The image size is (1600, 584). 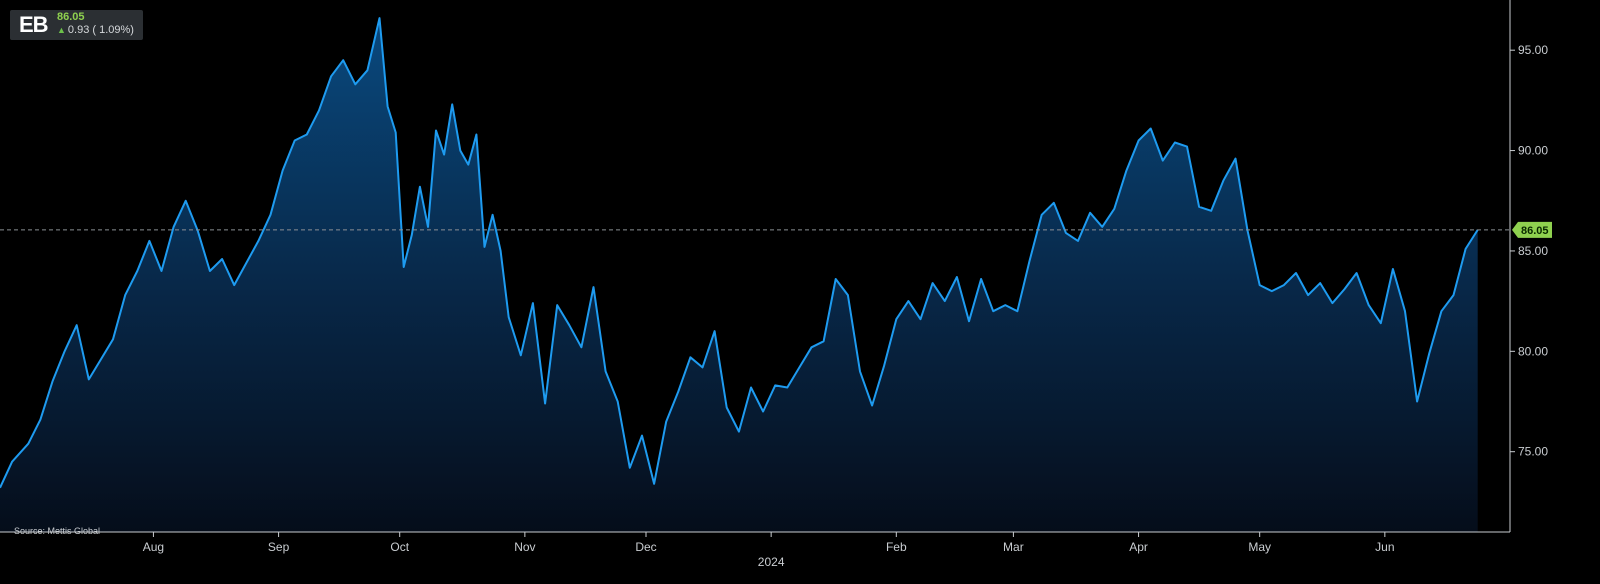 What do you see at coordinates (34, 24) in the screenshot?
I see `ticker-symbol: EB` at bounding box center [34, 24].